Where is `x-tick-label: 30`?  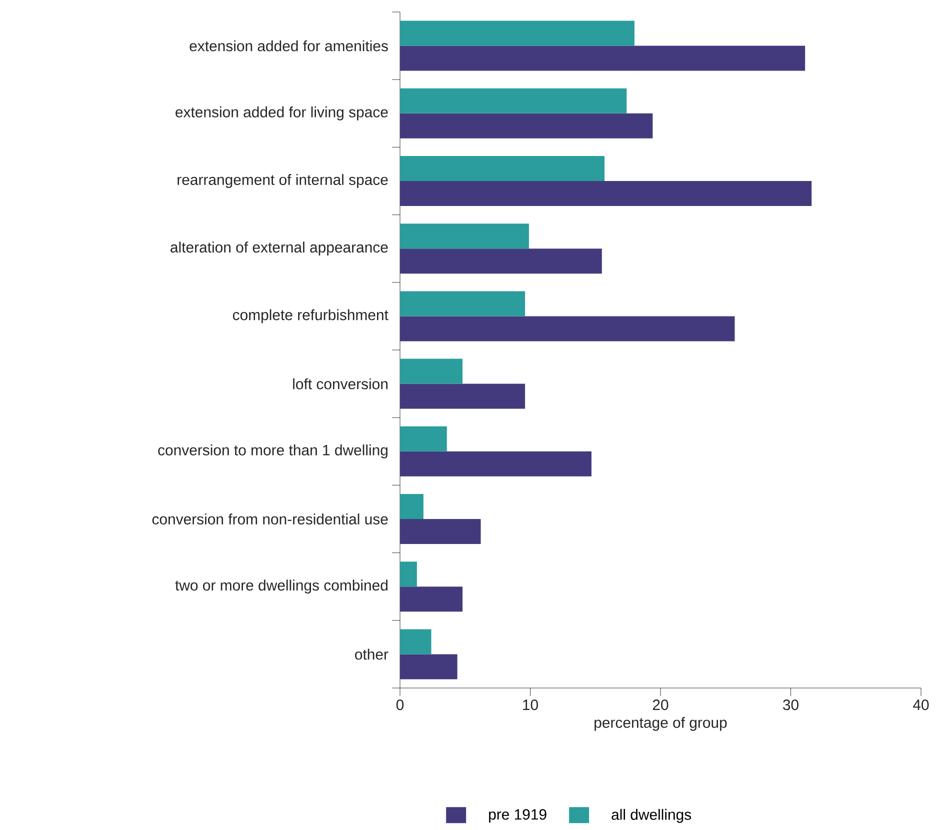
x-tick-label: 30 is located at coordinates (790, 705).